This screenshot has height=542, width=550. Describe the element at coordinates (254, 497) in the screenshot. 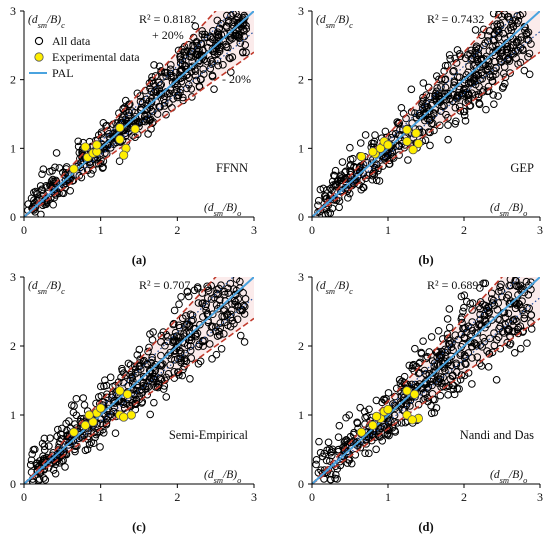

I see `x-tick-label: 3` at that location.